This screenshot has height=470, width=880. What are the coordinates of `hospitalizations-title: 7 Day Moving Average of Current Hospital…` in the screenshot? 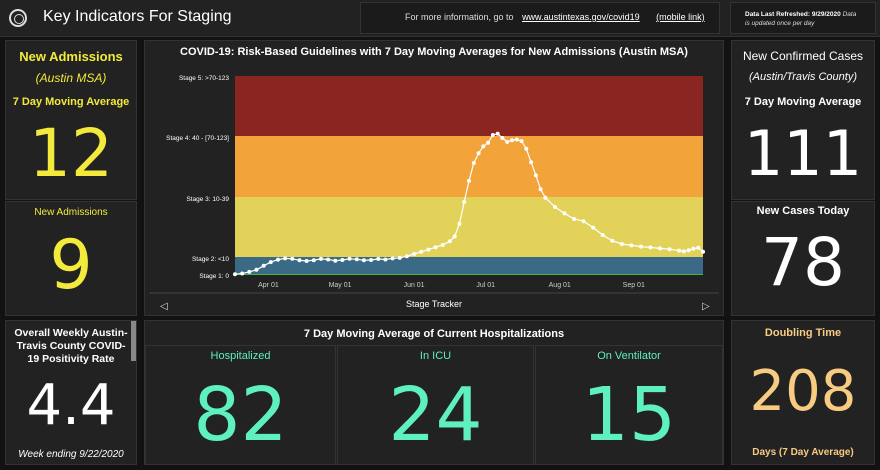 It's located at (434, 334).